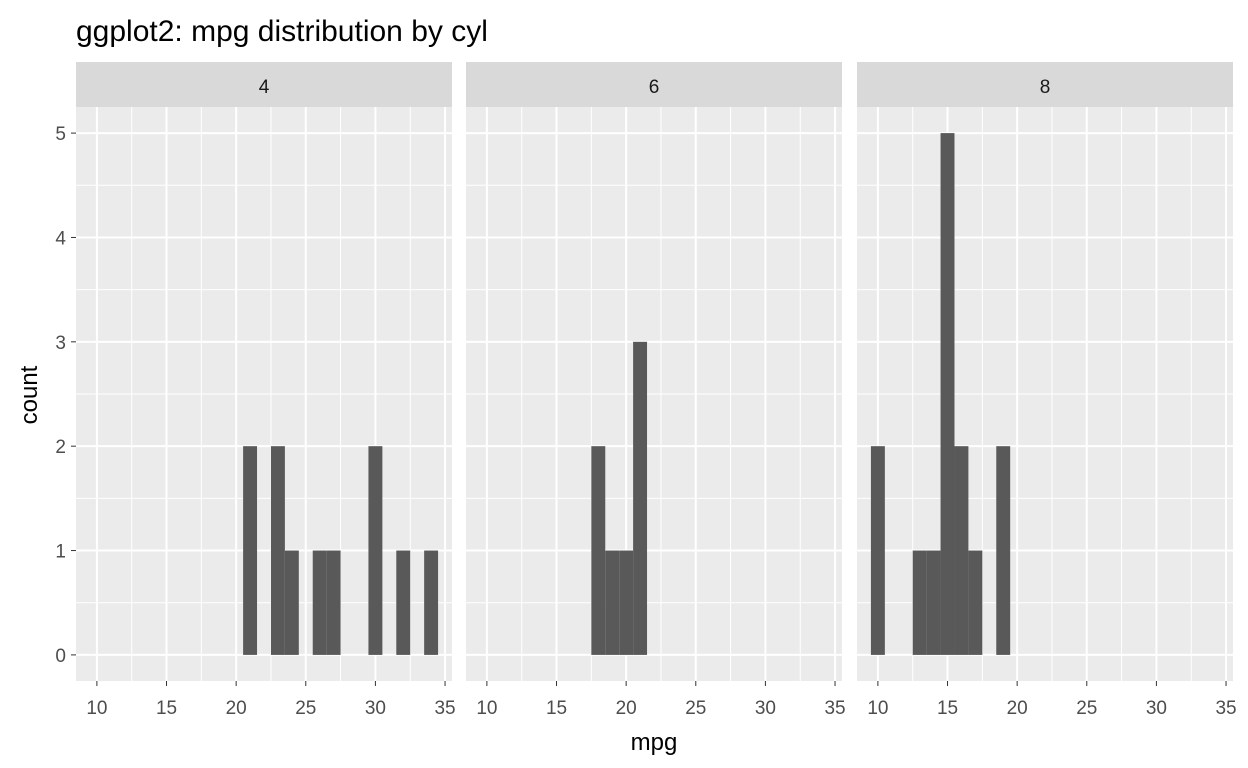  Describe the element at coordinates (60, 343) in the screenshot. I see `y-tick-label: 3` at that location.